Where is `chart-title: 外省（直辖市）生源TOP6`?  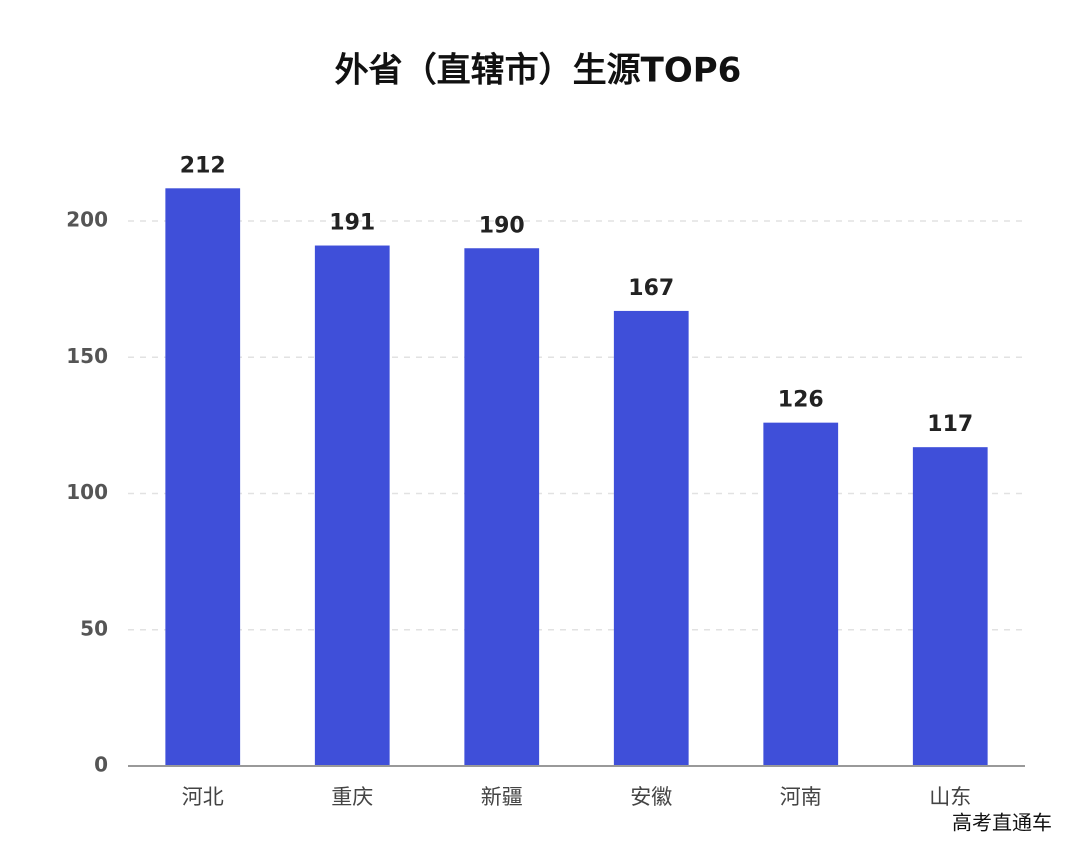
chart-title: 外省（直辖市）生源TOP6 is located at coordinates (538, 71).